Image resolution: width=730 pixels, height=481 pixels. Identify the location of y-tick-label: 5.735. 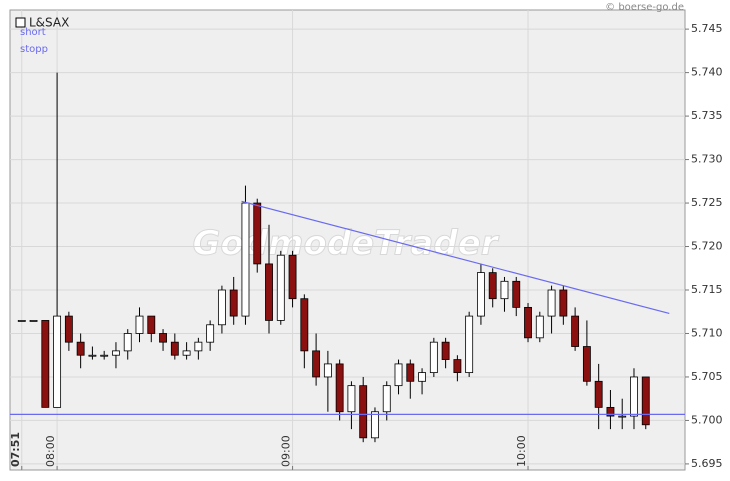
(707, 115).